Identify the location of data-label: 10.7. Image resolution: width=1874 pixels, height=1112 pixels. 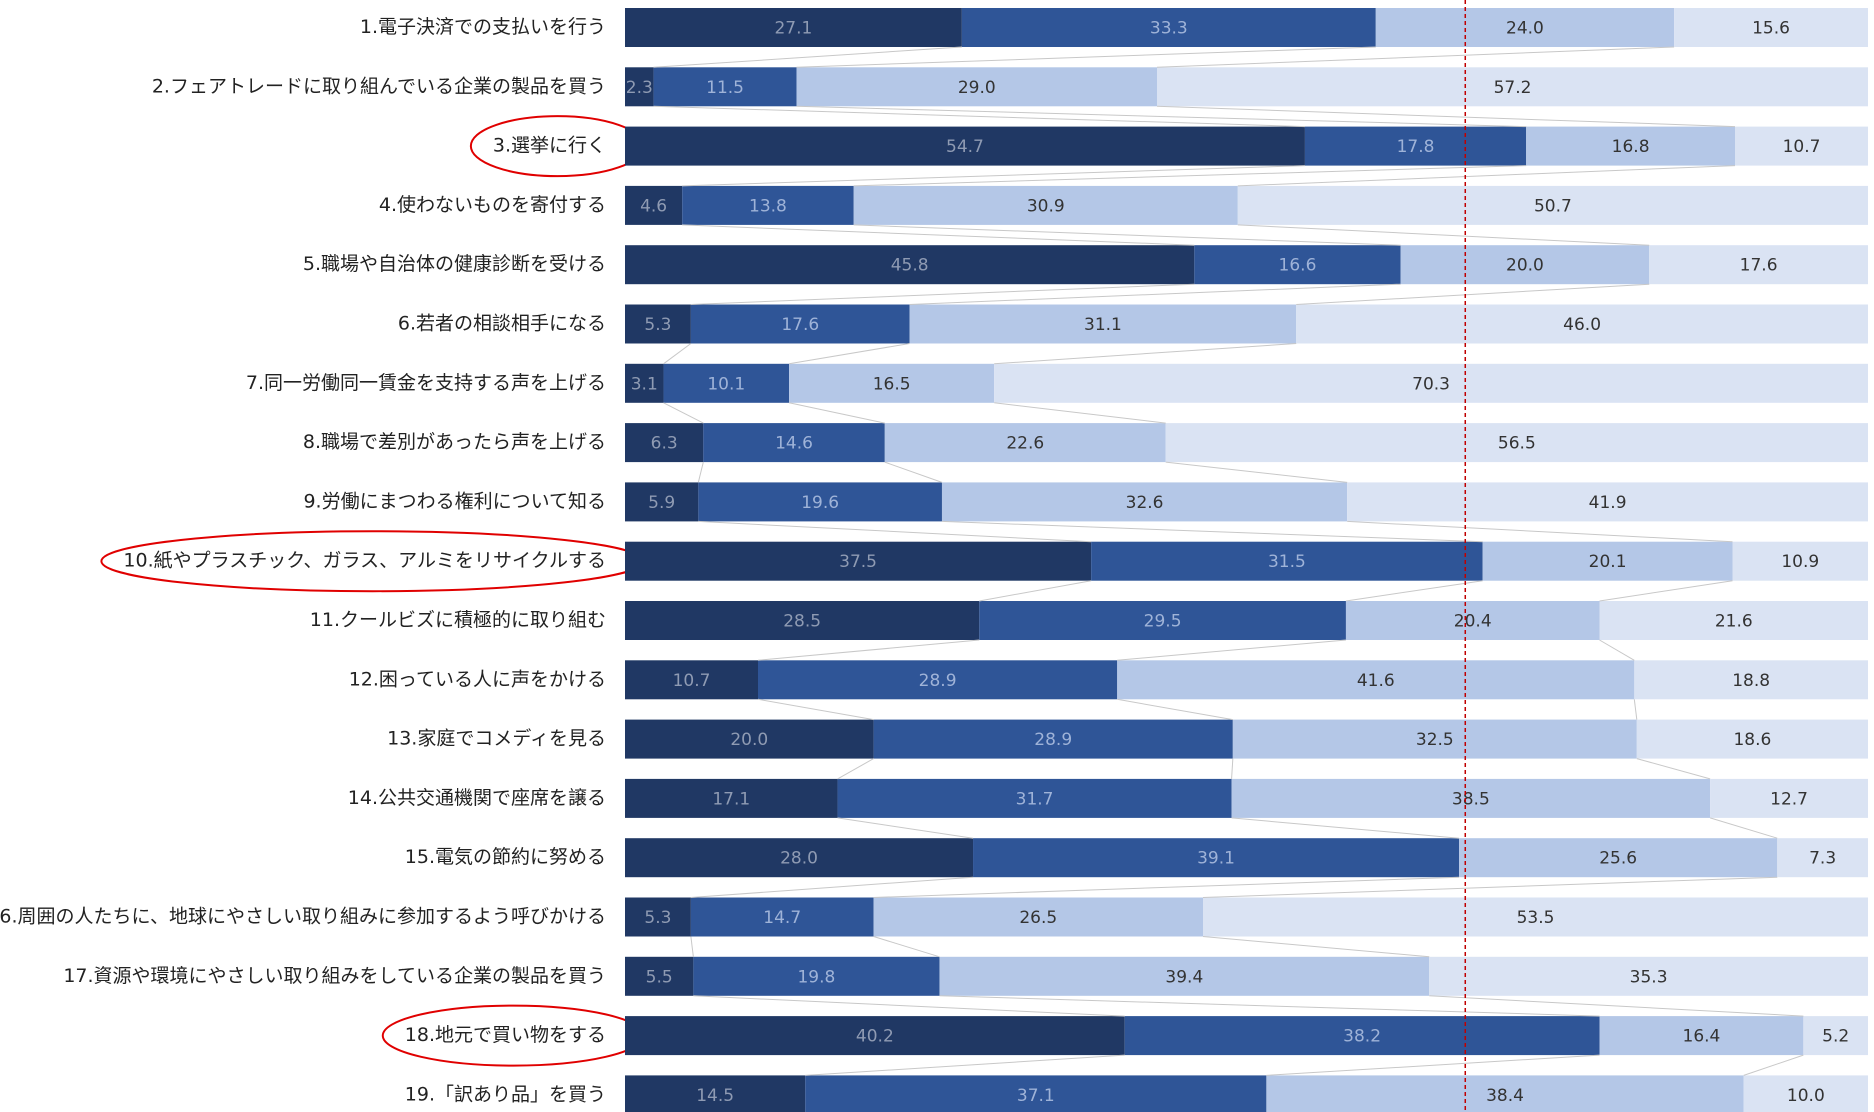
(692, 681).